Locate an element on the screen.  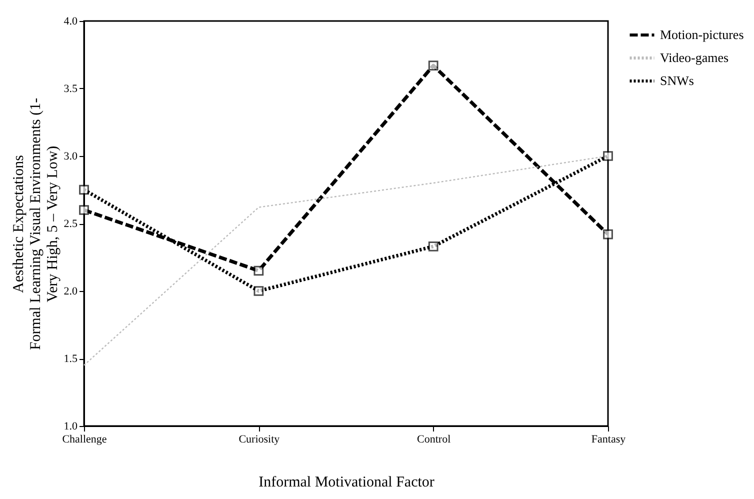
y-tick-label: 3.0 is located at coordinates (71, 156).